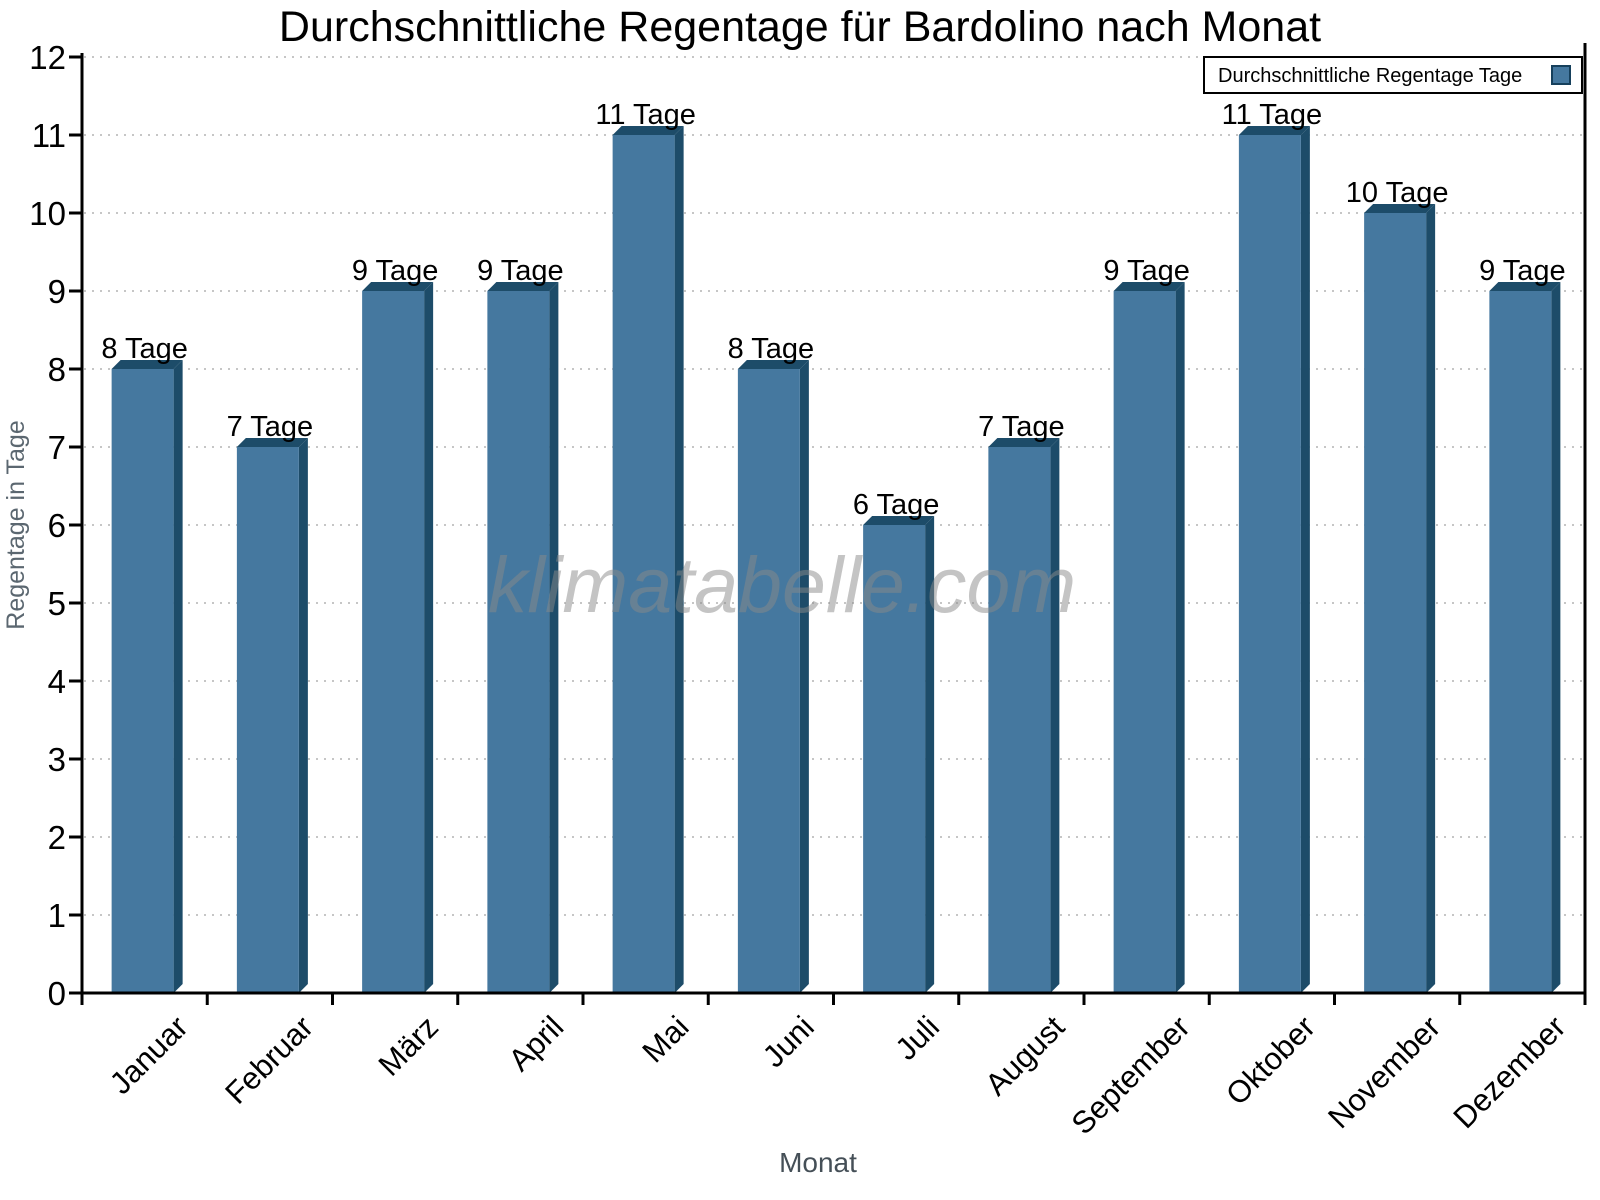  What do you see at coordinates (536, 1043) in the screenshot?
I see `x-tick-label: April` at bounding box center [536, 1043].